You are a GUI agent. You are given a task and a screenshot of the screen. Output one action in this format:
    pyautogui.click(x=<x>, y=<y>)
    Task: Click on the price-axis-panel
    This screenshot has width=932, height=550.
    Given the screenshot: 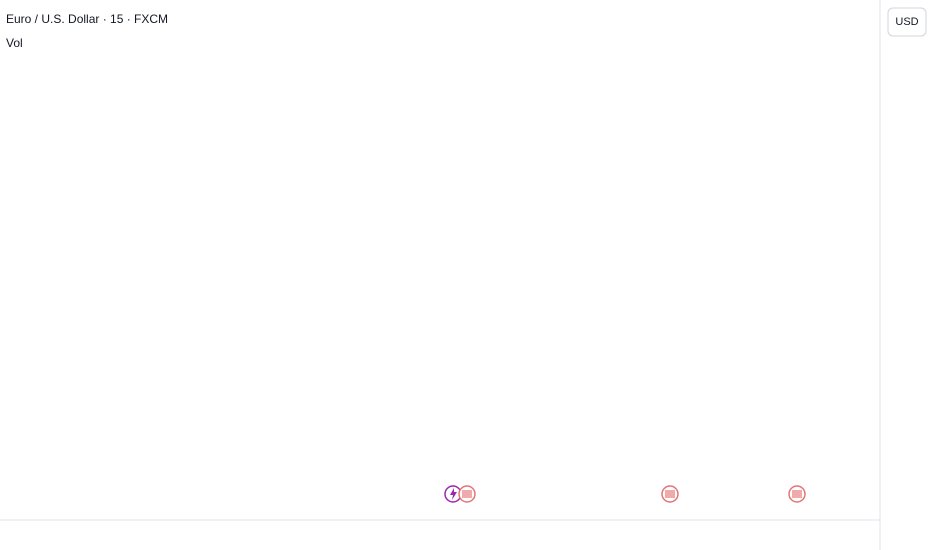 What is the action you would take?
    pyautogui.click(x=906, y=275)
    